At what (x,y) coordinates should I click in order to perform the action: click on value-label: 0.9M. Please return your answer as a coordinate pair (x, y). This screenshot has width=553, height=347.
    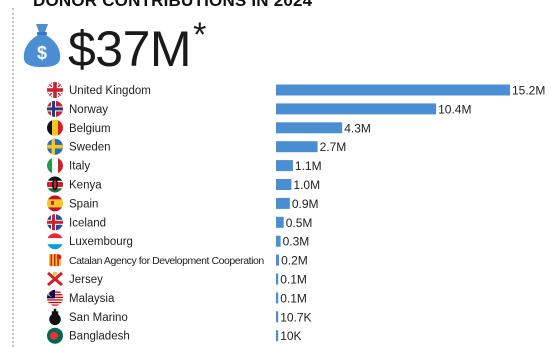
    Looking at the image, I should click on (305, 204).